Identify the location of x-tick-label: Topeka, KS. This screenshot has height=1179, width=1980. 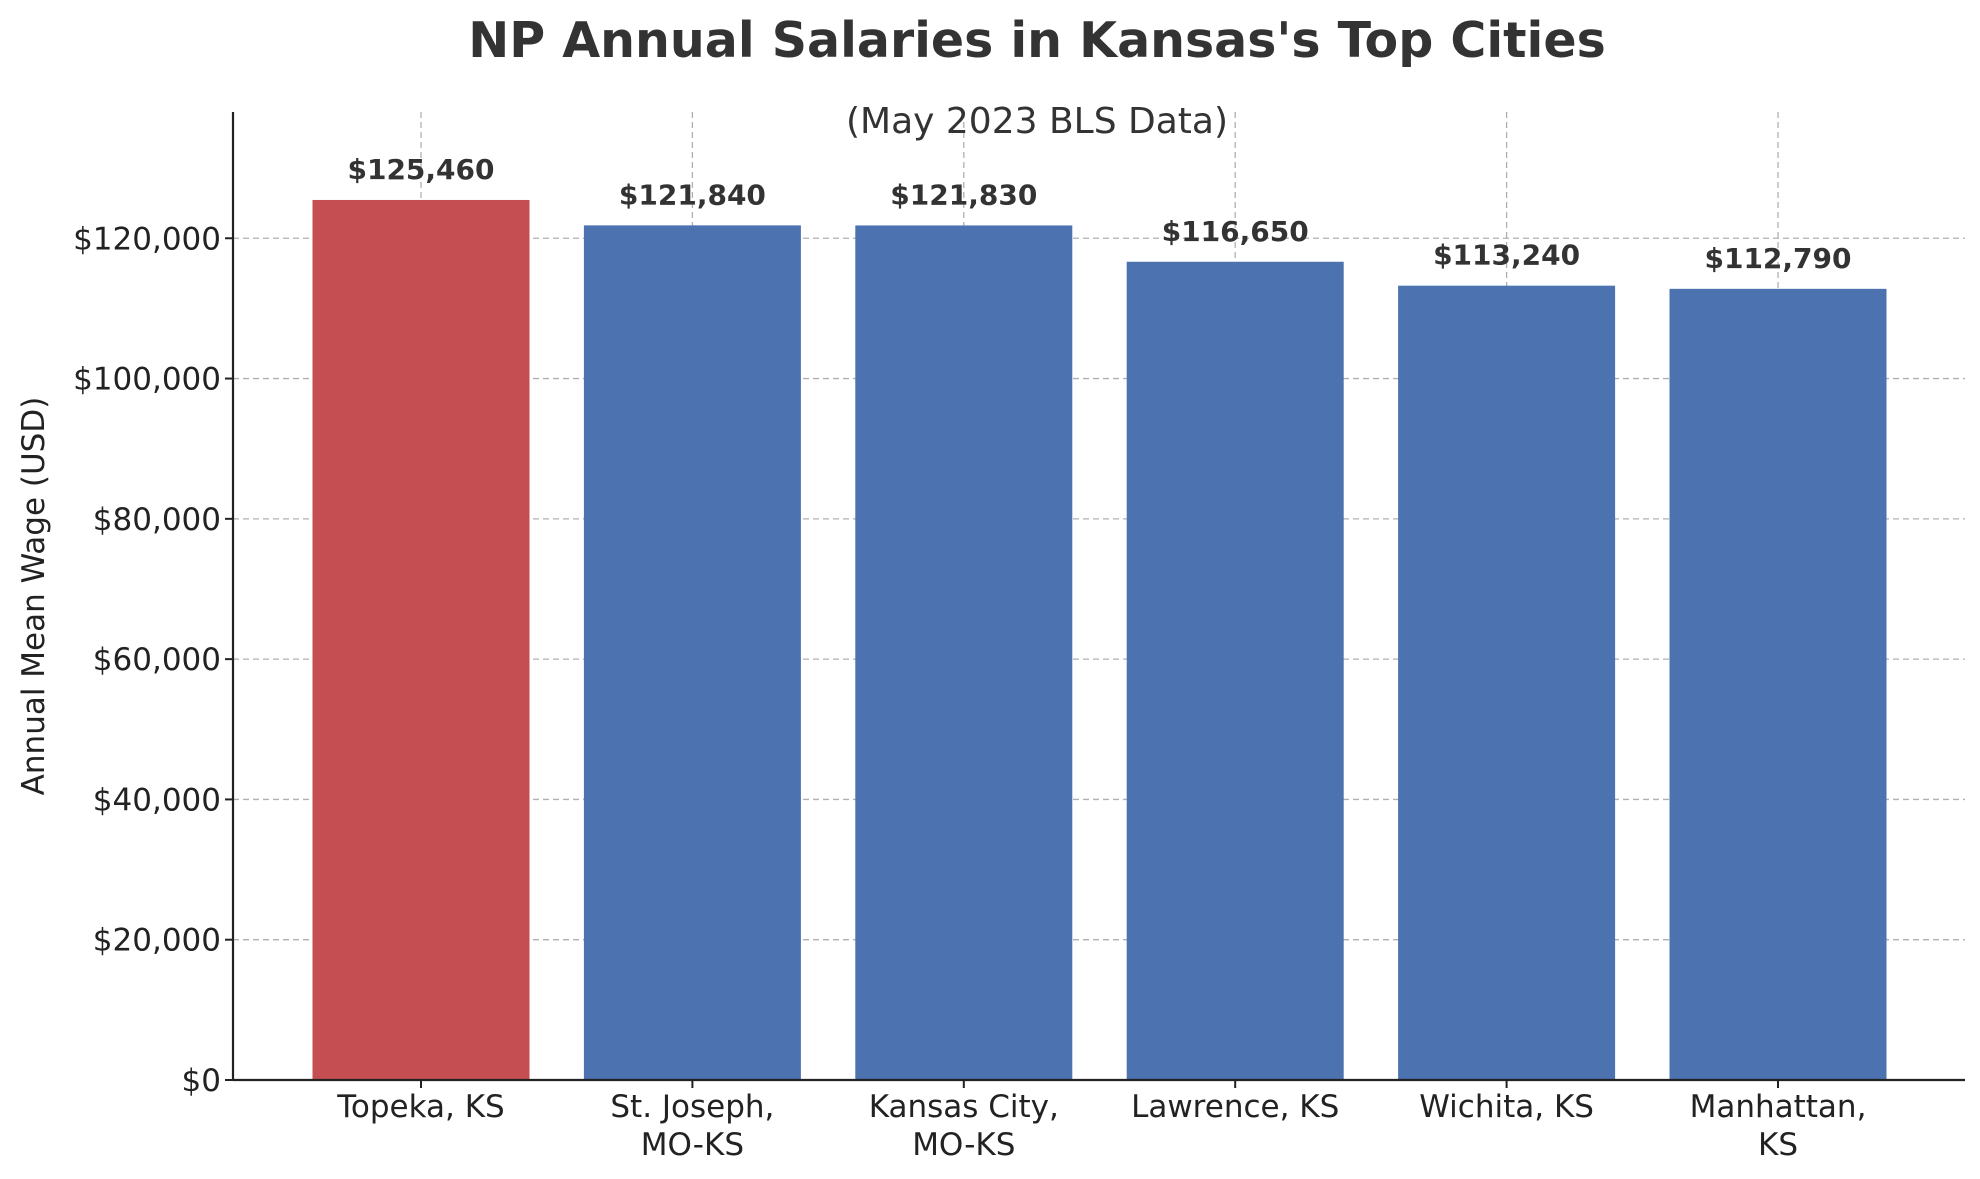
(420, 1107).